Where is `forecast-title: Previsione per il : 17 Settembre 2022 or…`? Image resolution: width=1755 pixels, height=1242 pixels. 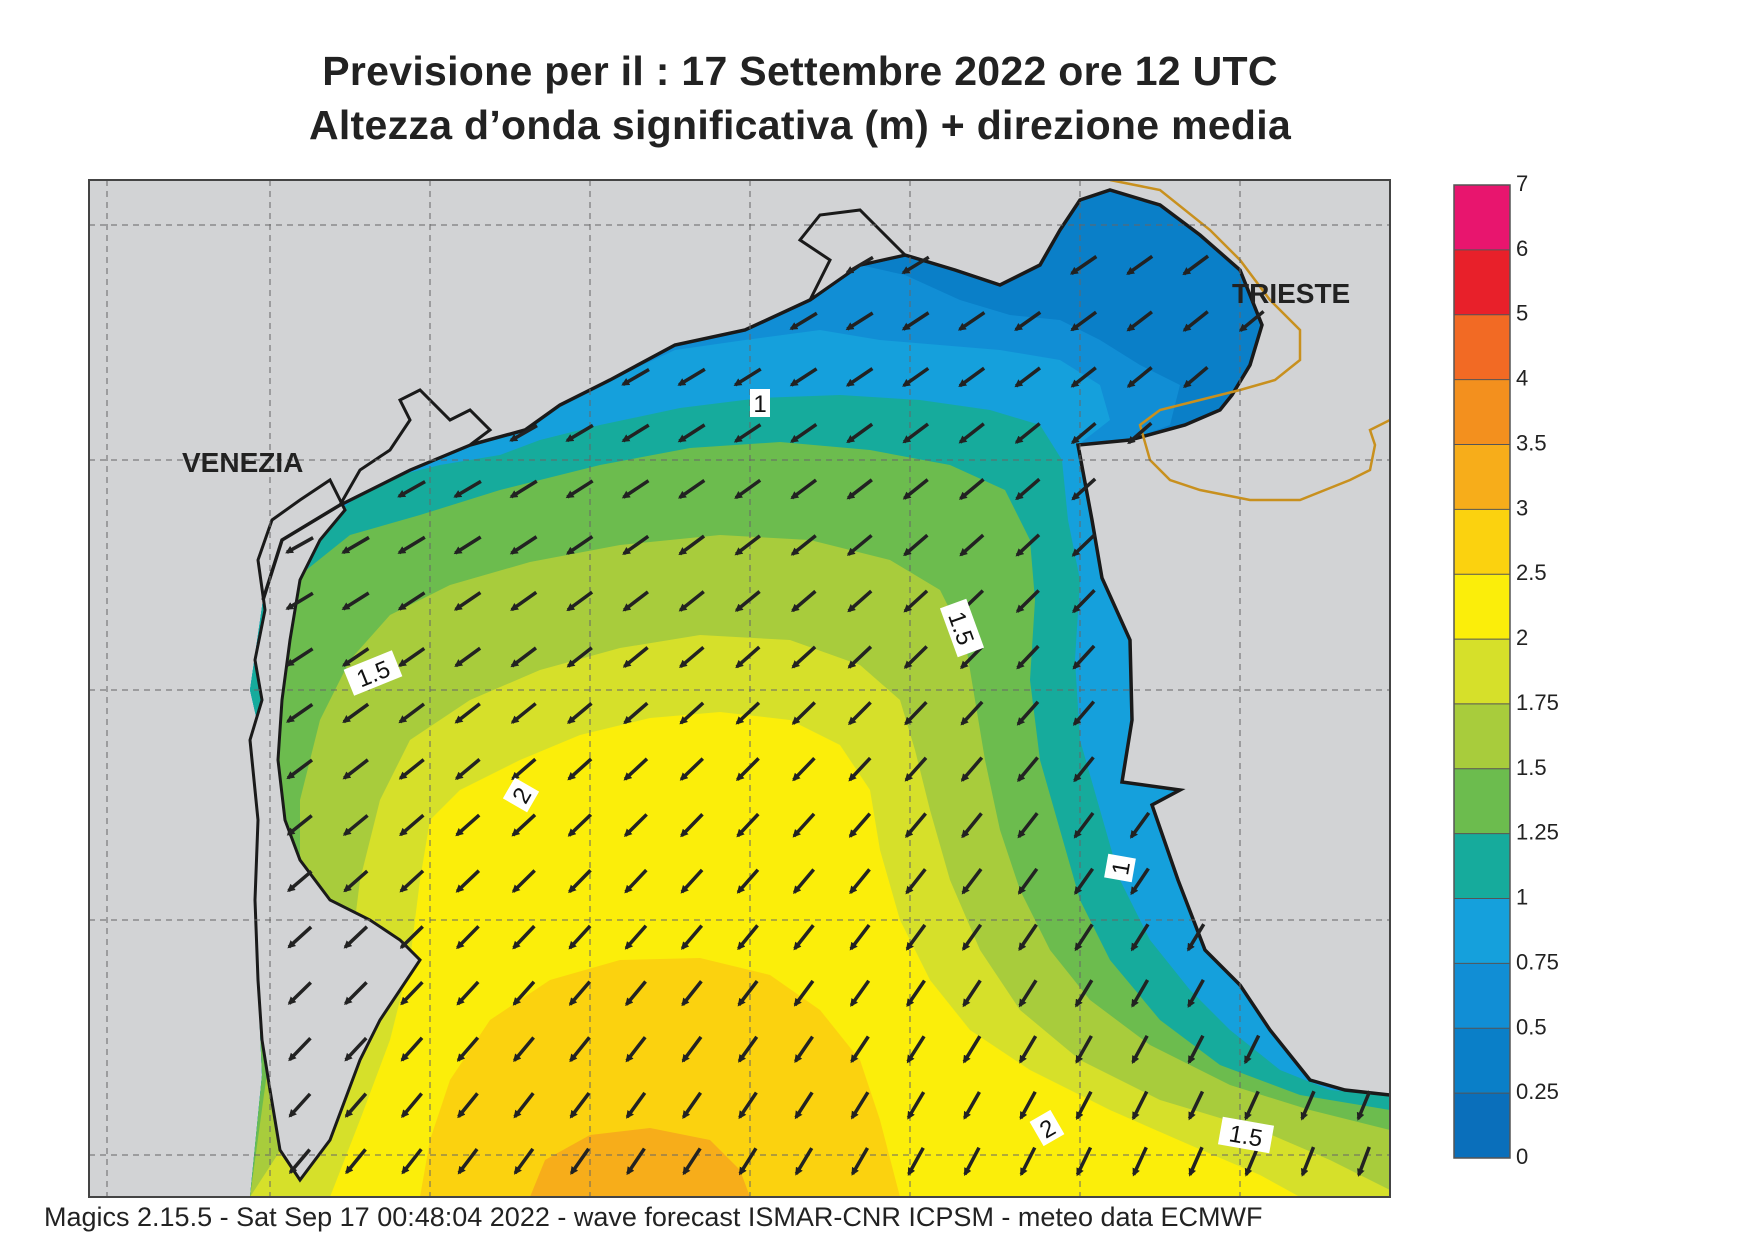
forecast-title: Previsione per il : 17 Settembre 2022 or… is located at coordinates (800, 71).